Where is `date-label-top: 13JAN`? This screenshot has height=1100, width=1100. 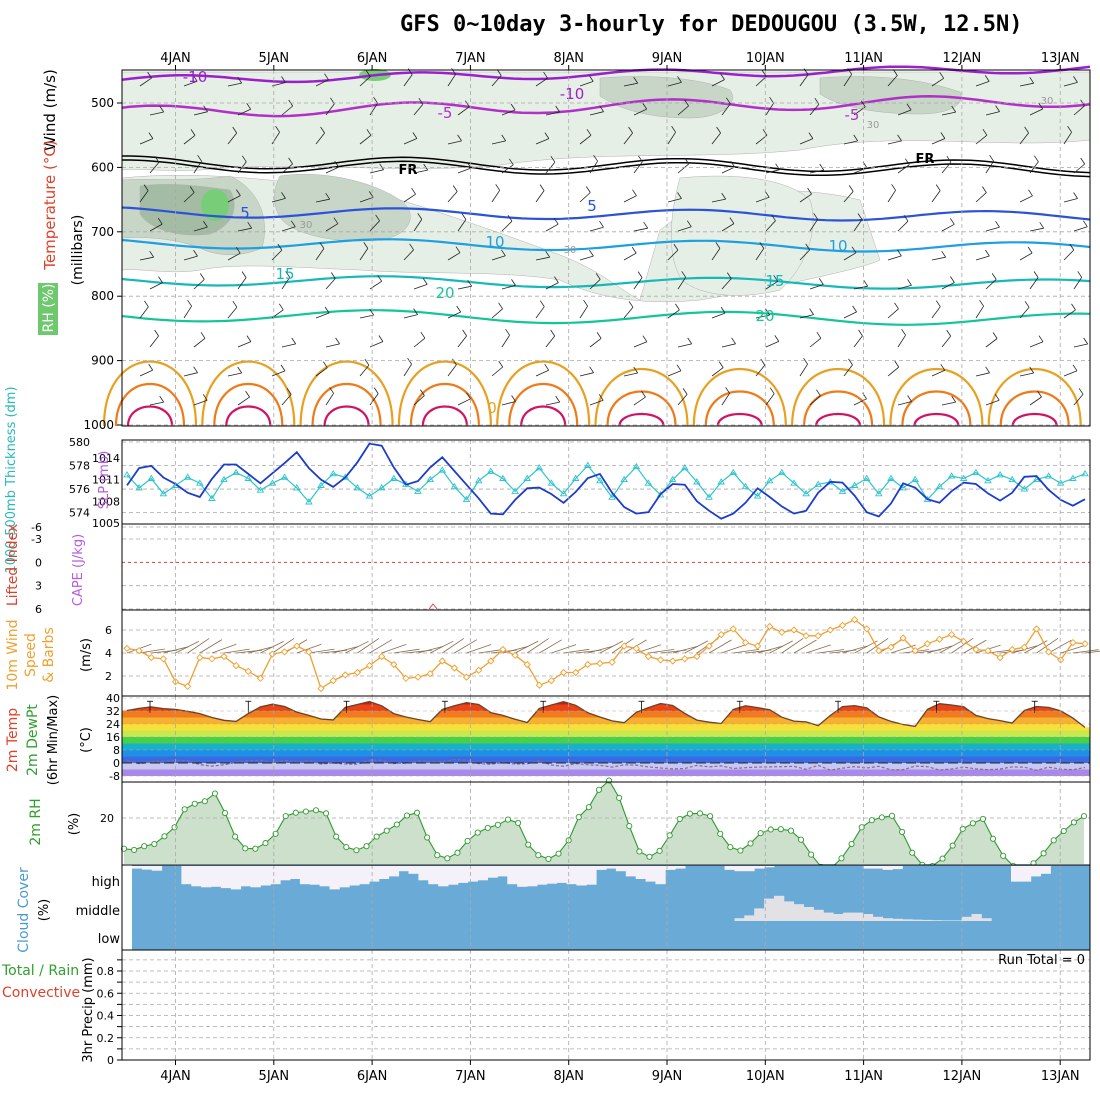 date-label-top: 13JAN is located at coordinates (1060, 58).